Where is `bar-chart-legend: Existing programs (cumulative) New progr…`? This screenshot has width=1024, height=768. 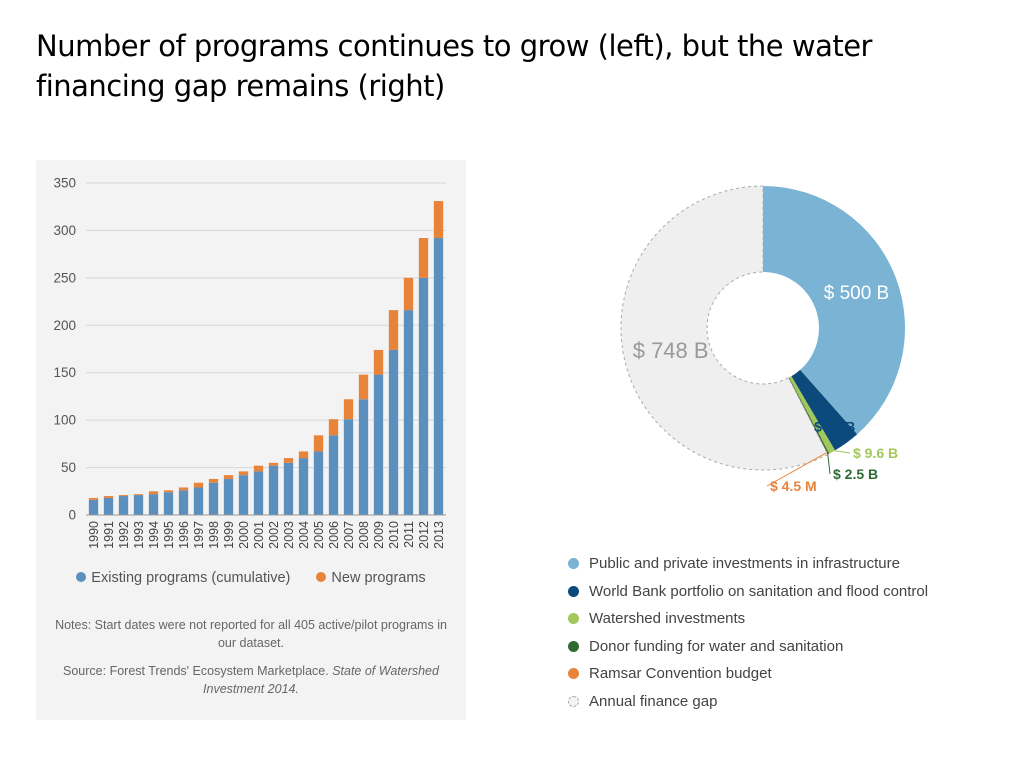
bar-chart-legend: Existing programs (cumulative) New progr… is located at coordinates (251, 578).